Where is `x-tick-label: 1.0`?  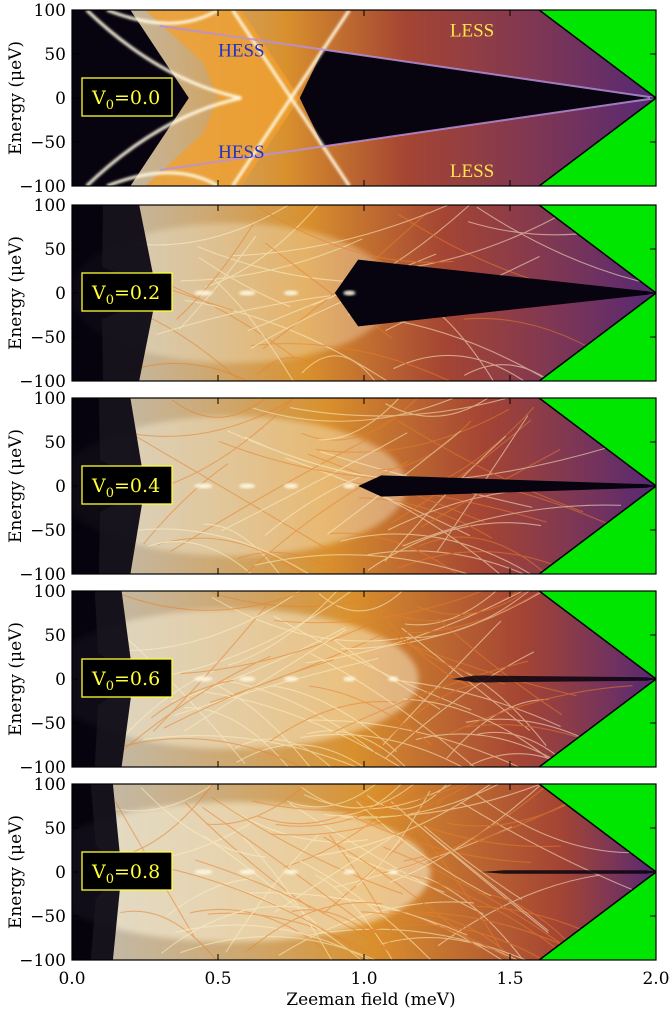 x-tick-label: 1.0 is located at coordinates (363, 979).